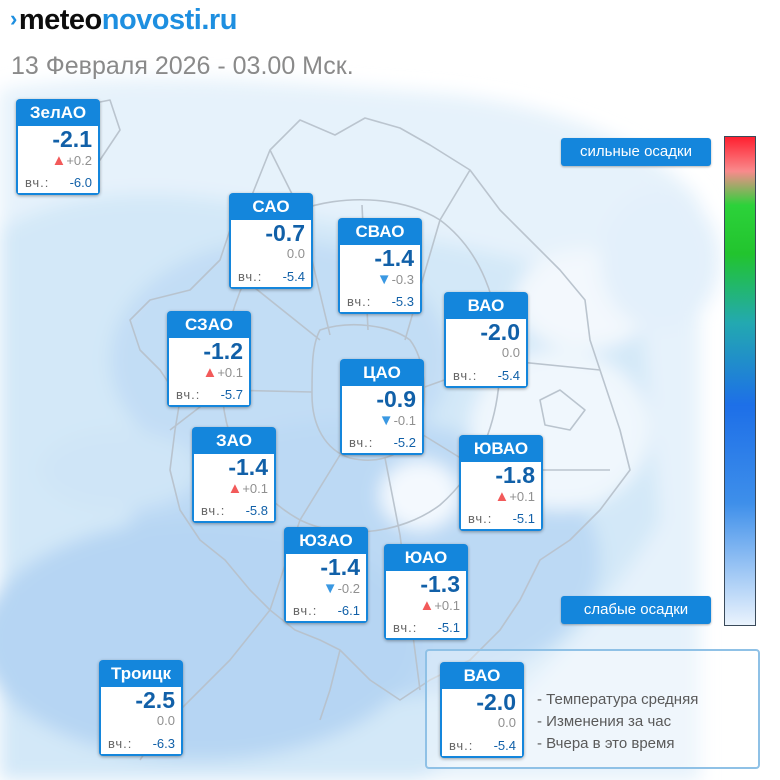 The image size is (780, 780). Describe the element at coordinates (13, 18) in the screenshot. I see `logo-mark-icon: ›` at that location.